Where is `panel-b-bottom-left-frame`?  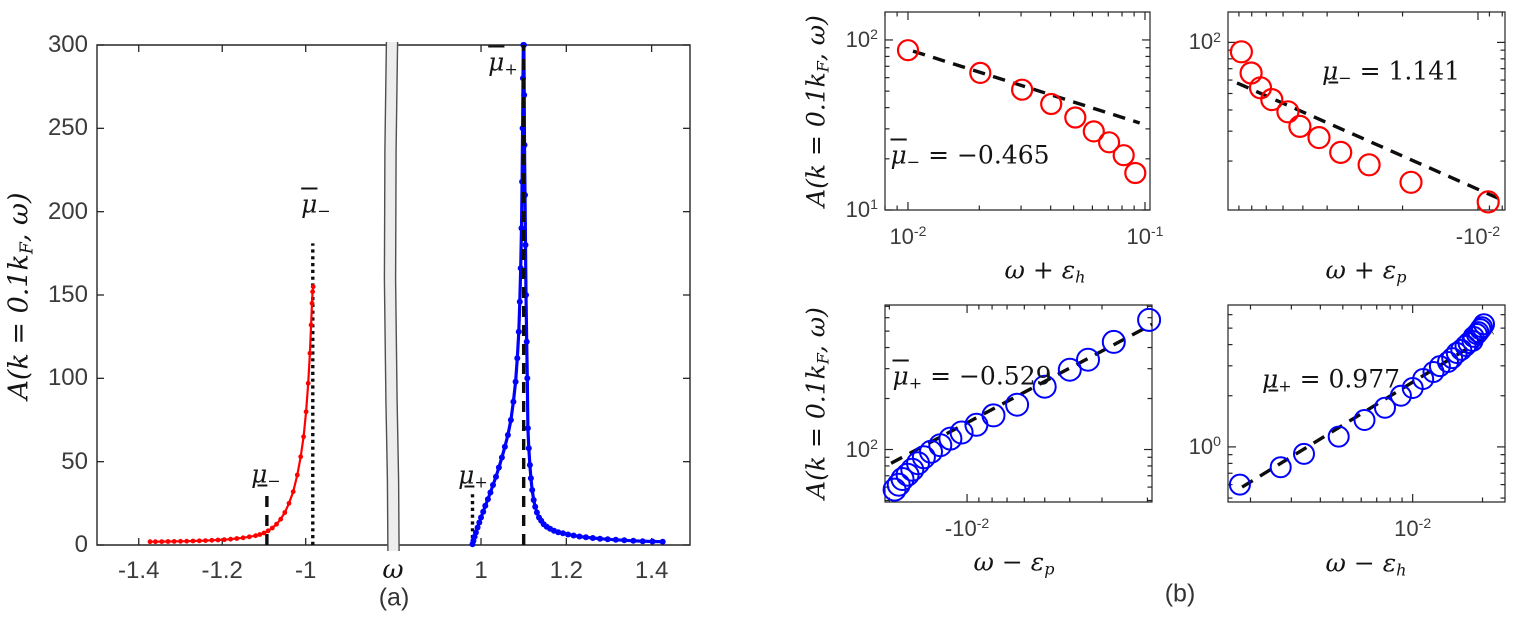 panel-b-bottom-left-frame is located at coordinates (1018, 403).